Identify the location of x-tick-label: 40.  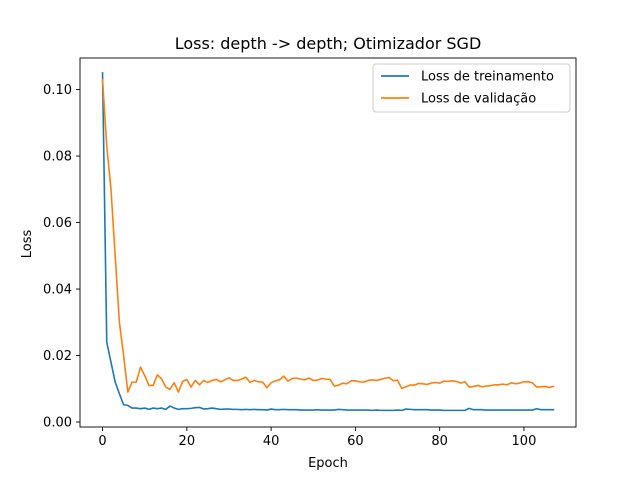
(271, 441).